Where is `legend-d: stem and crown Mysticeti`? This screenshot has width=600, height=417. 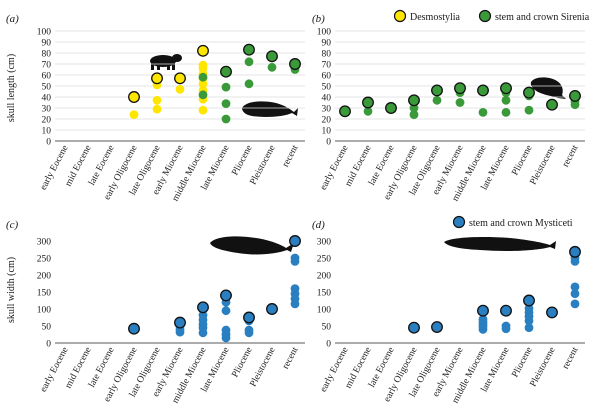 legend-d: stem and crown Mysticeti is located at coordinates (512, 222).